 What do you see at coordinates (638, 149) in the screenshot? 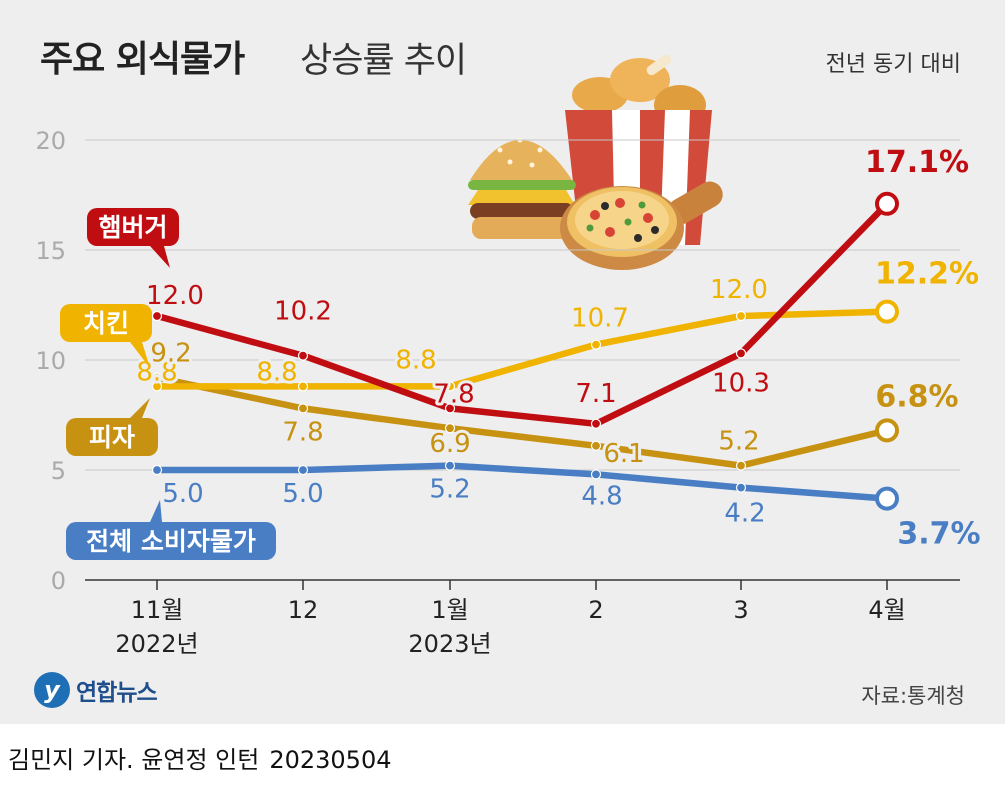
I see `fried-chicken-icon` at bounding box center [638, 149].